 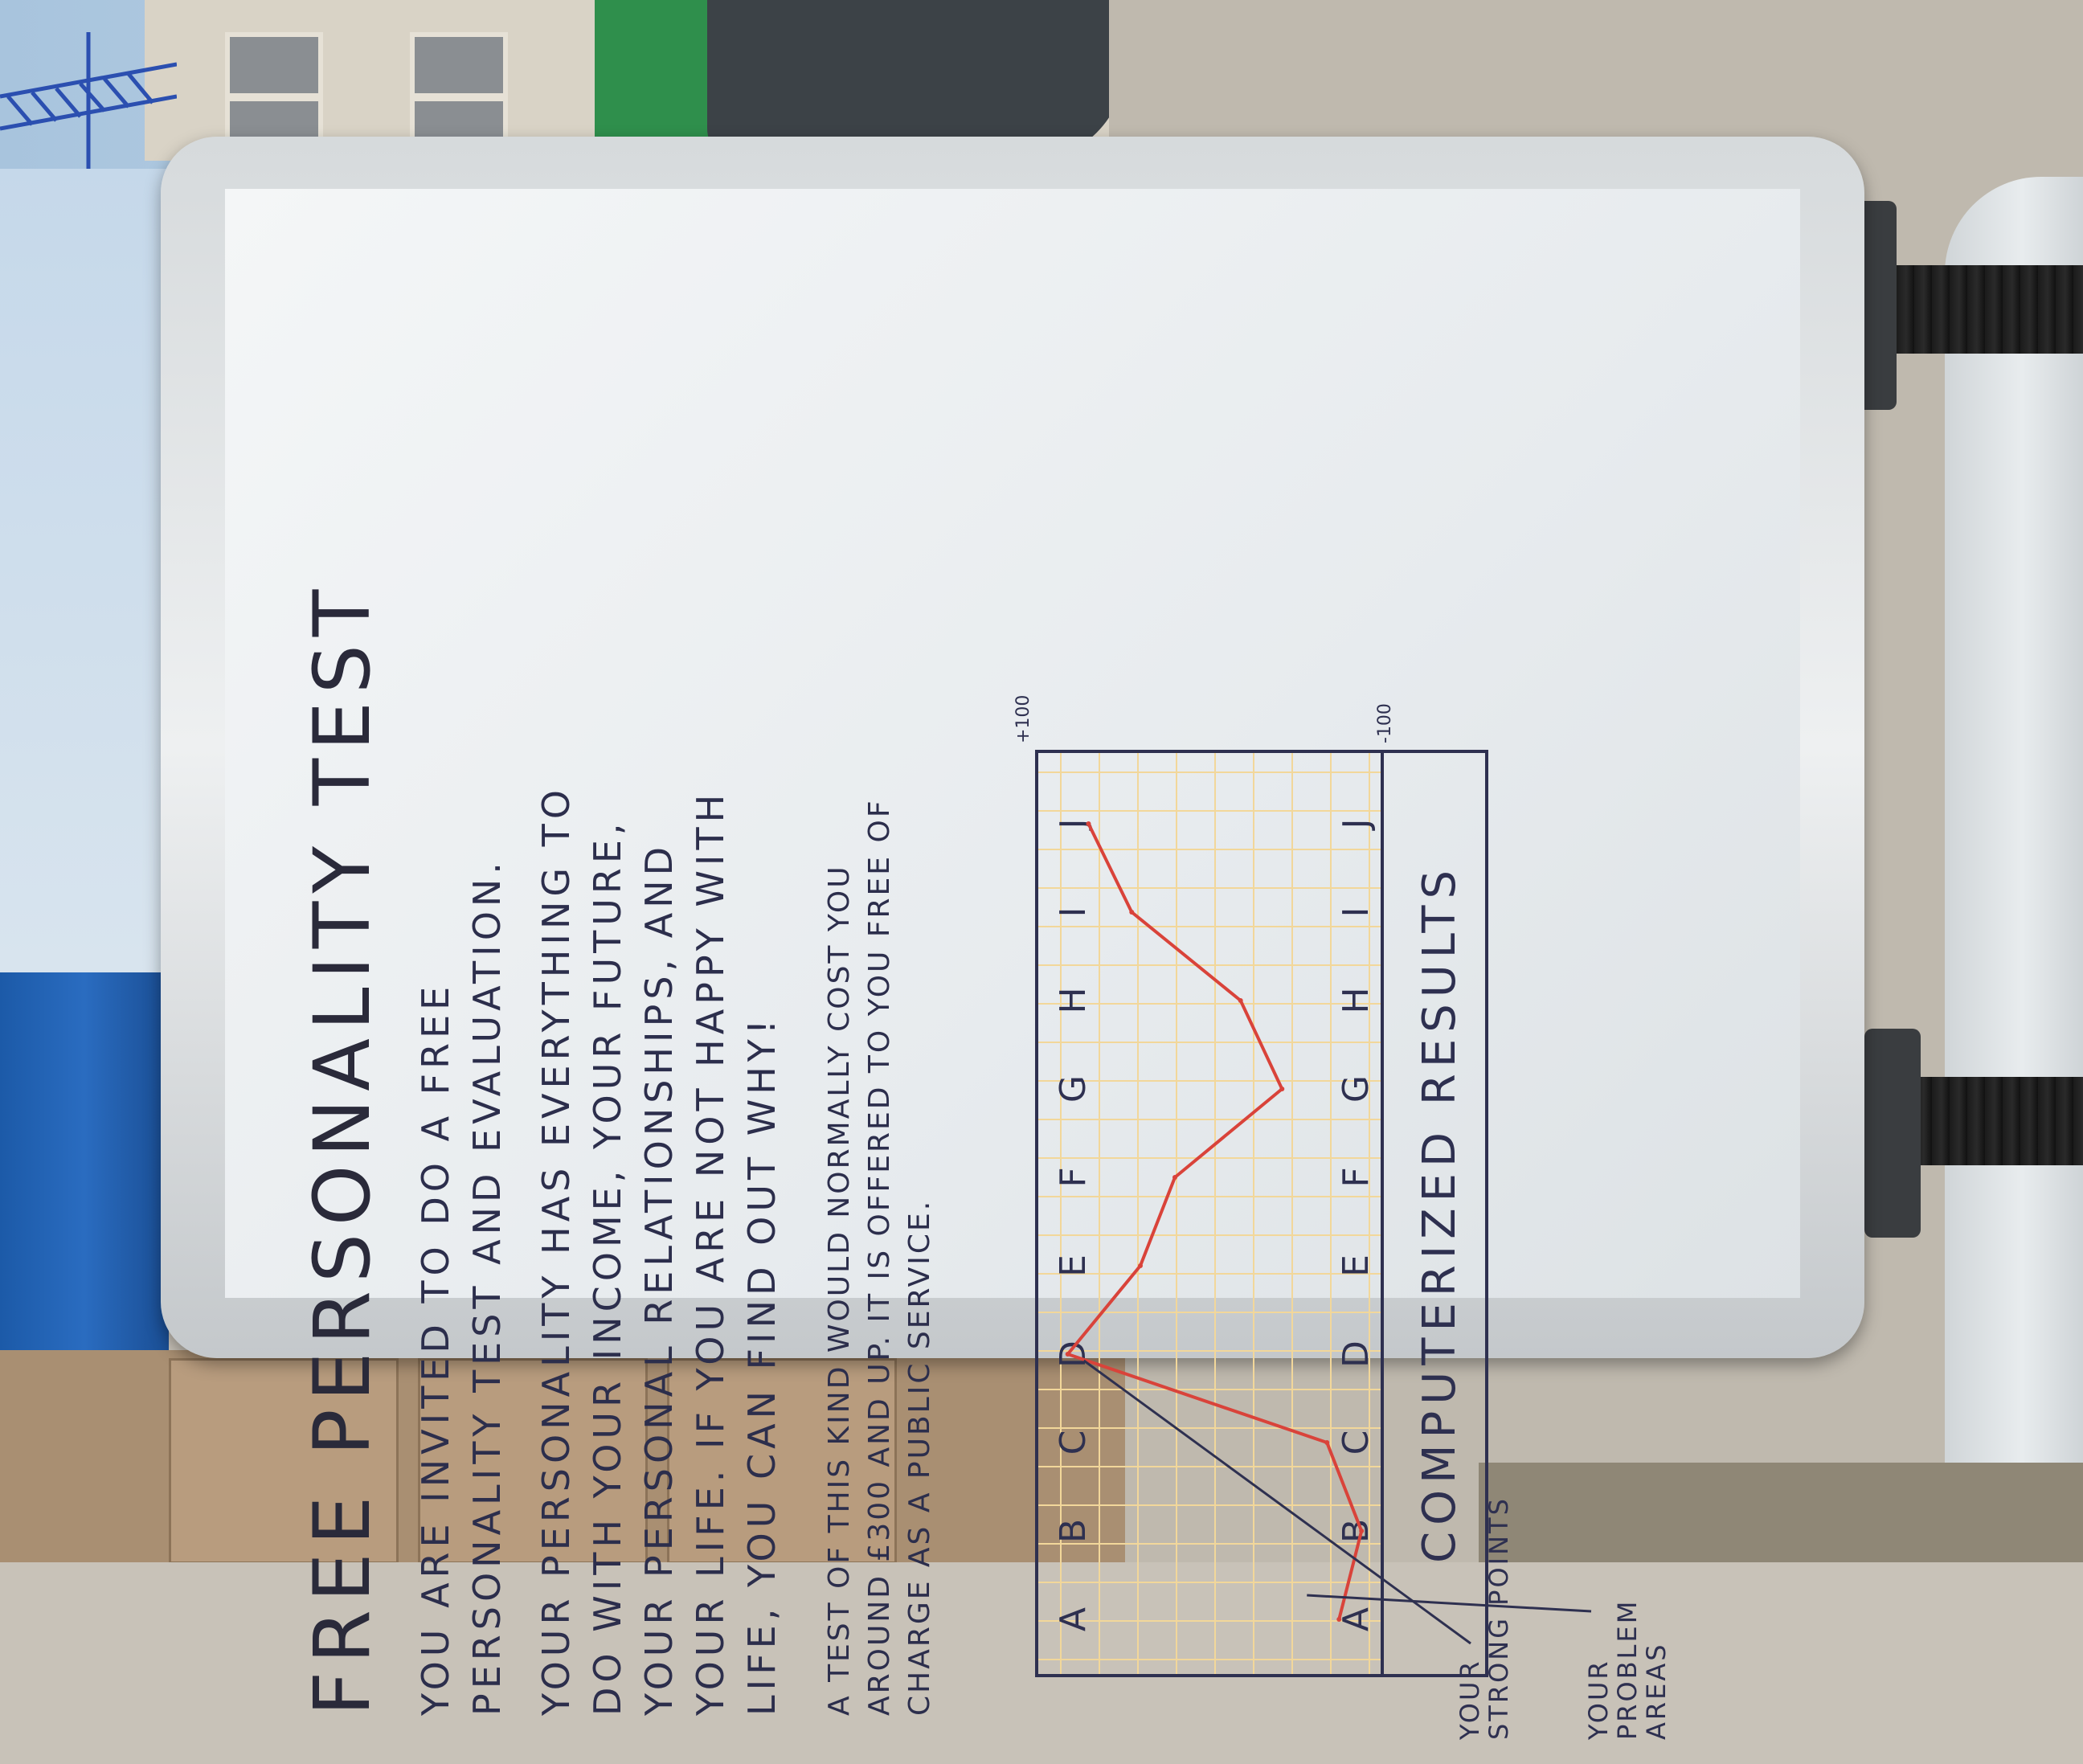 I want to click on bottom-category-label: C, so click(x=1356, y=1442).